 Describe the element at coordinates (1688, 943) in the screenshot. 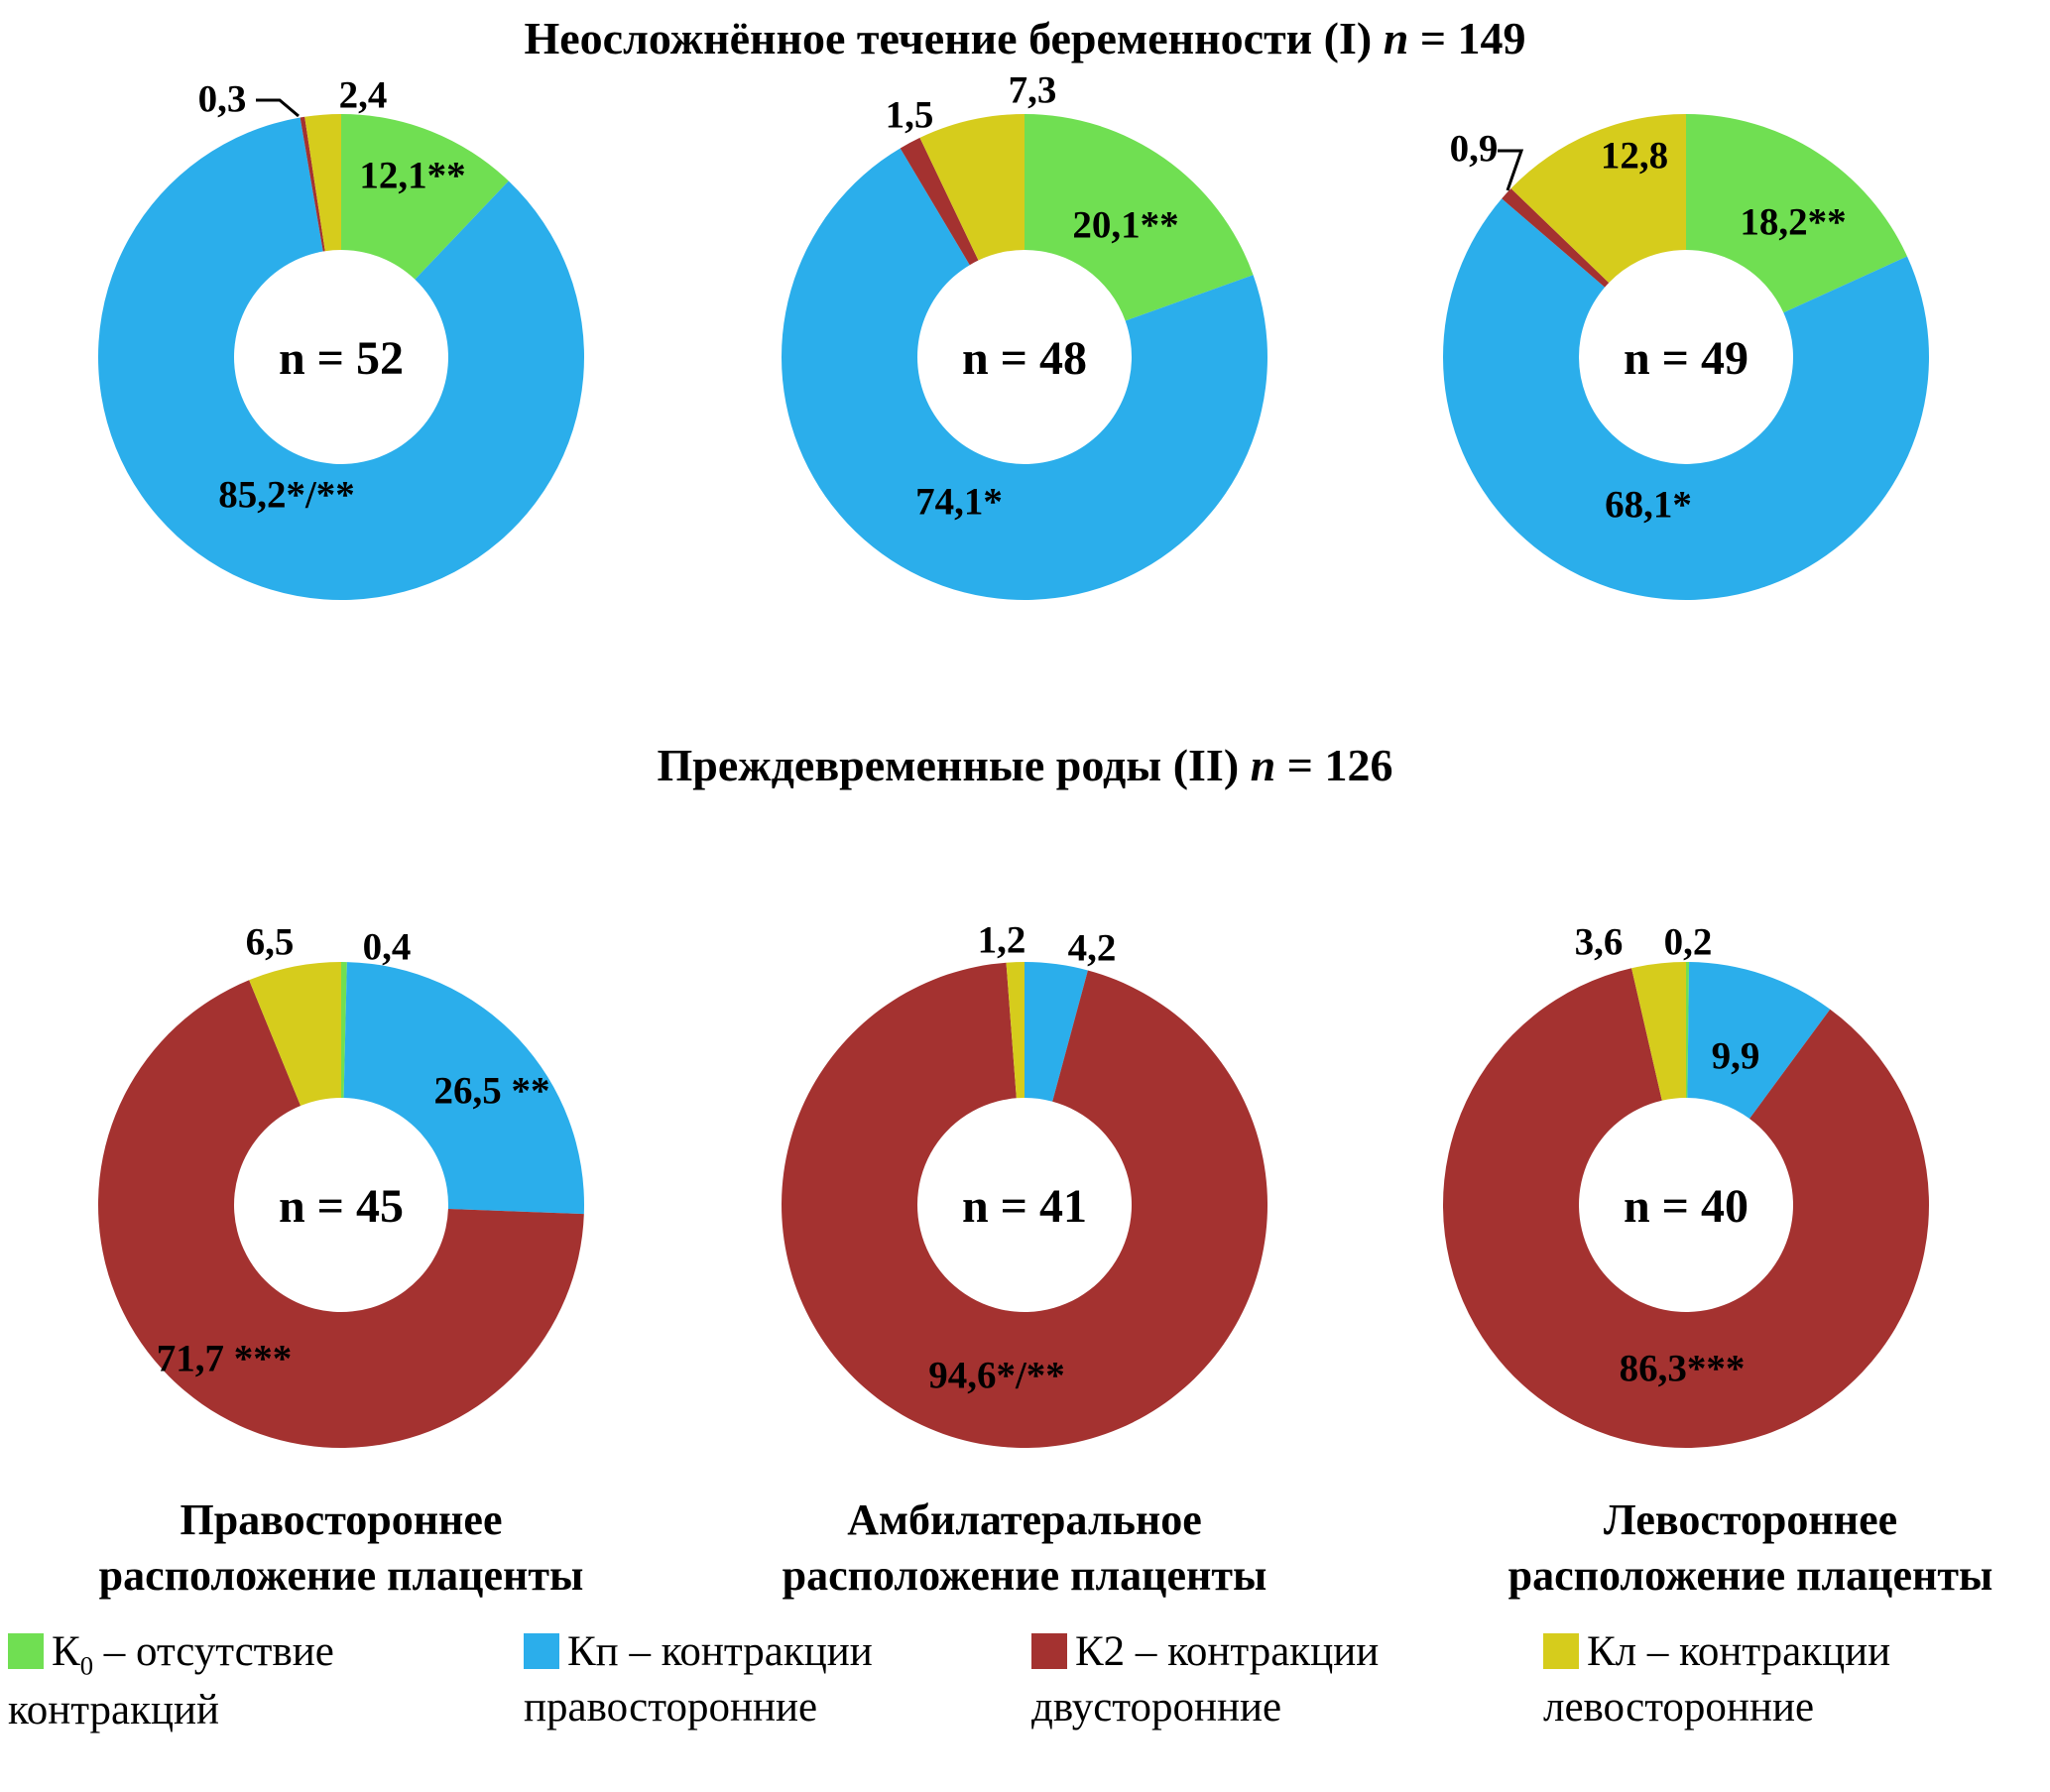

I see `segment-value-label: 0,2` at that location.